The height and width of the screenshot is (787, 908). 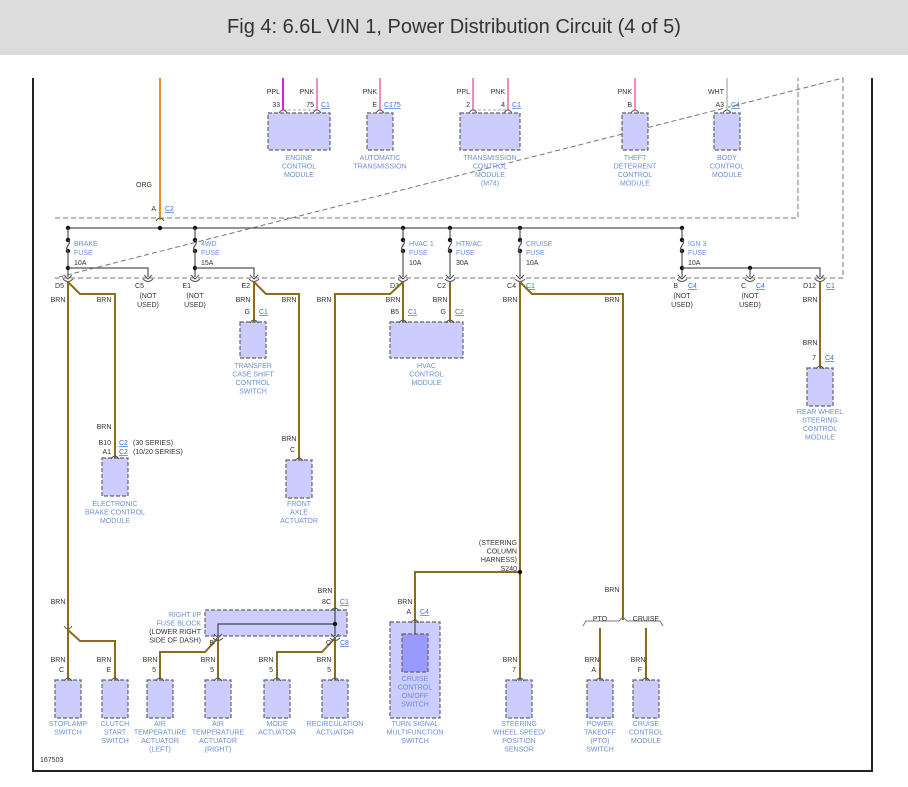 I want to click on pin-label: 5, so click(x=329, y=670).